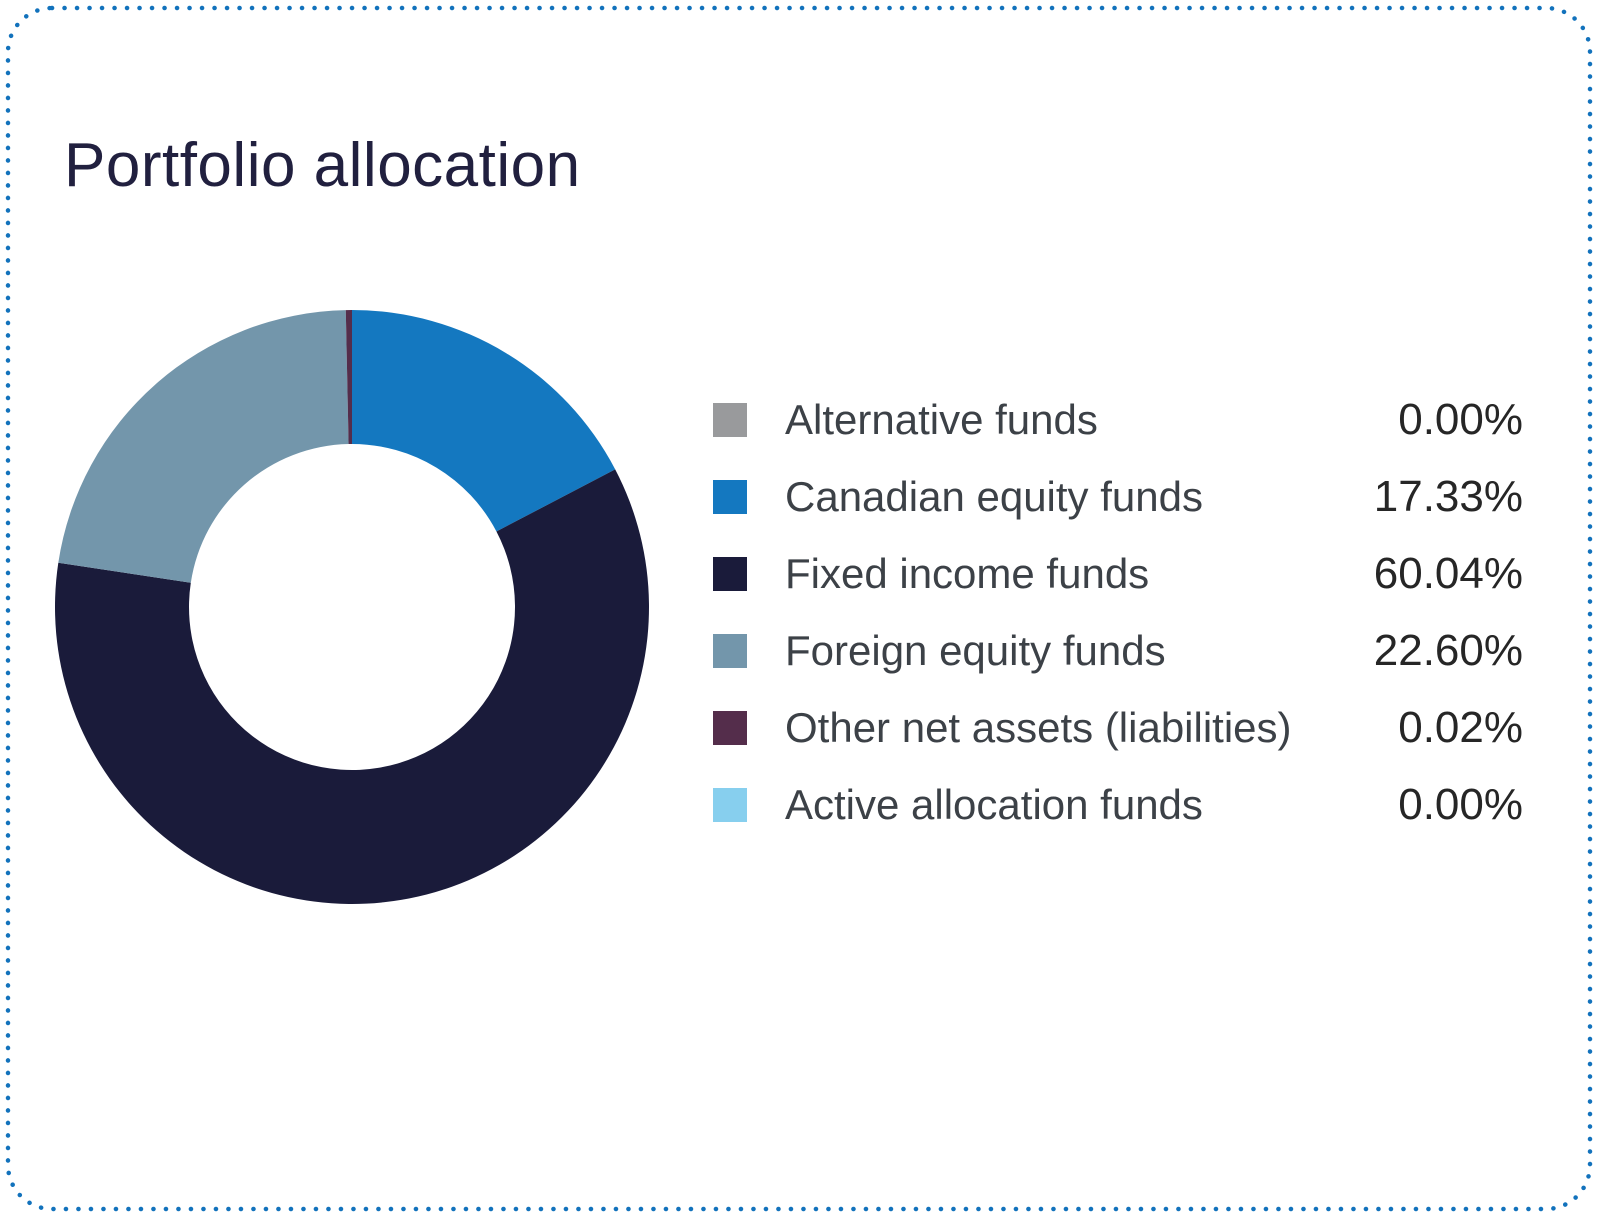  What do you see at coordinates (352, 686) in the screenshot?
I see `donut-slice-fixed-income-funds` at bounding box center [352, 686].